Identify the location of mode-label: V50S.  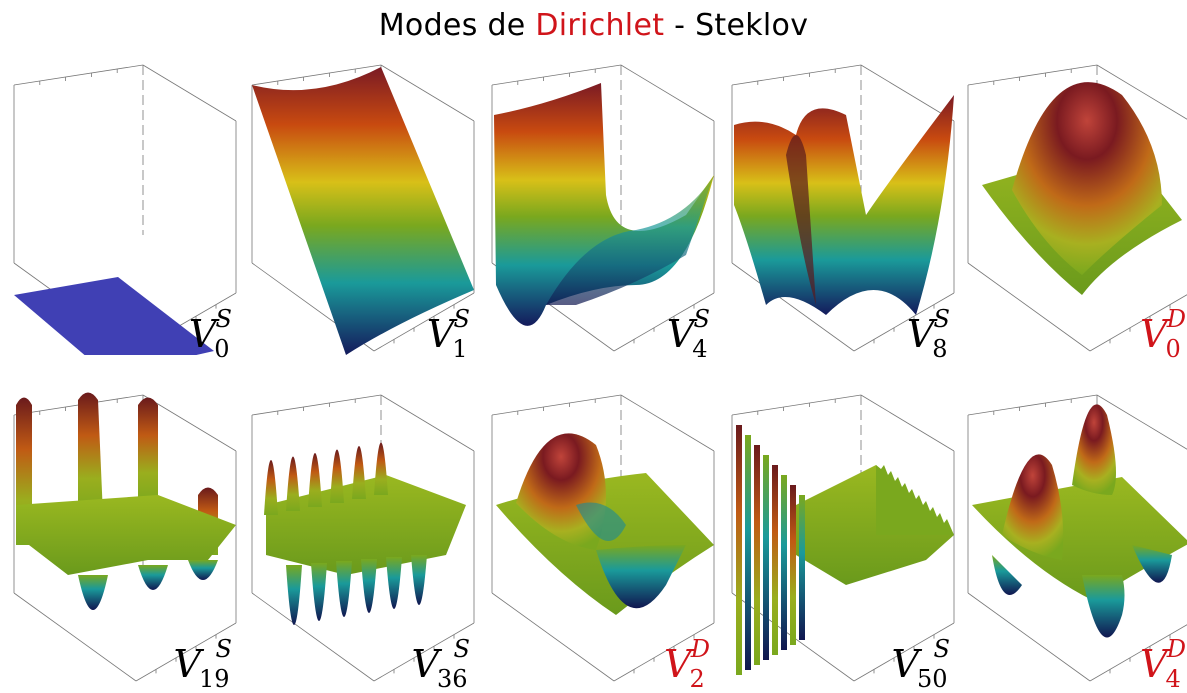
(921, 664).